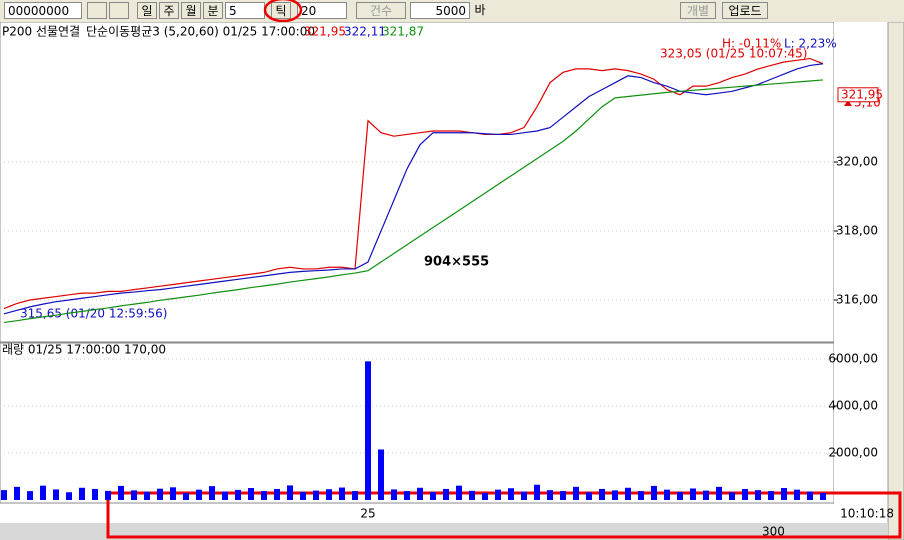  What do you see at coordinates (403, 32) in the screenshot?
I see `readout: 321,87` at bounding box center [403, 32].